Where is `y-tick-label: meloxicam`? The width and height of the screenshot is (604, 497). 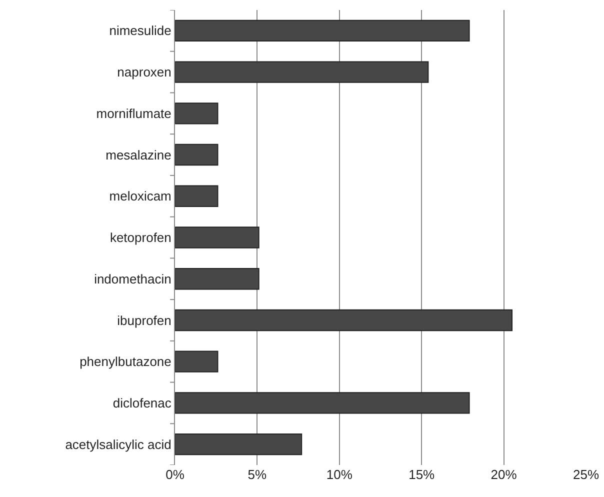 y-tick-label: meloxicam is located at coordinates (140, 196).